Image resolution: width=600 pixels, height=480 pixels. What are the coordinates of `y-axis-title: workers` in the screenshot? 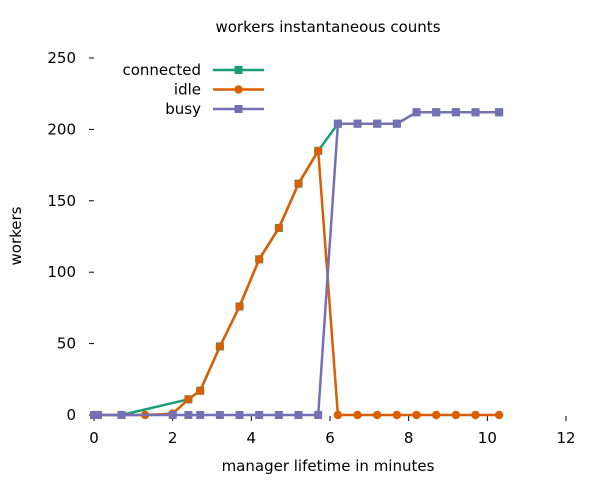 It's located at (16, 235).